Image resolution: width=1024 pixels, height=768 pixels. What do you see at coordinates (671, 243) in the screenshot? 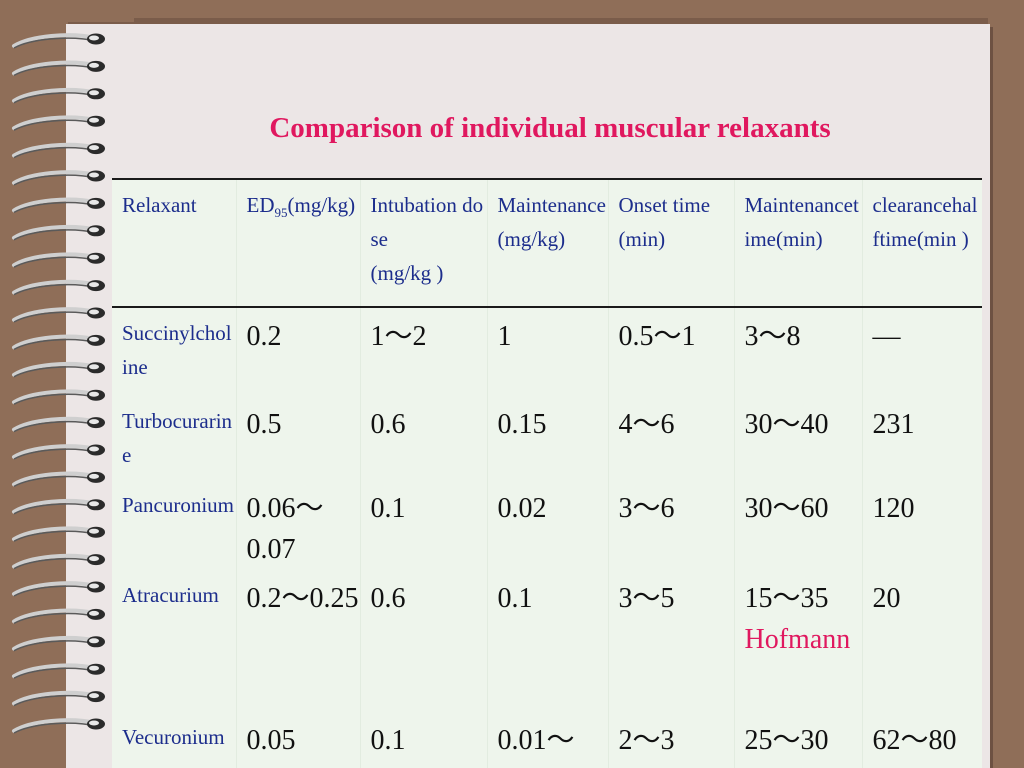
I see `header-onset-time: Onset time (min)` at bounding box center [671, 243].